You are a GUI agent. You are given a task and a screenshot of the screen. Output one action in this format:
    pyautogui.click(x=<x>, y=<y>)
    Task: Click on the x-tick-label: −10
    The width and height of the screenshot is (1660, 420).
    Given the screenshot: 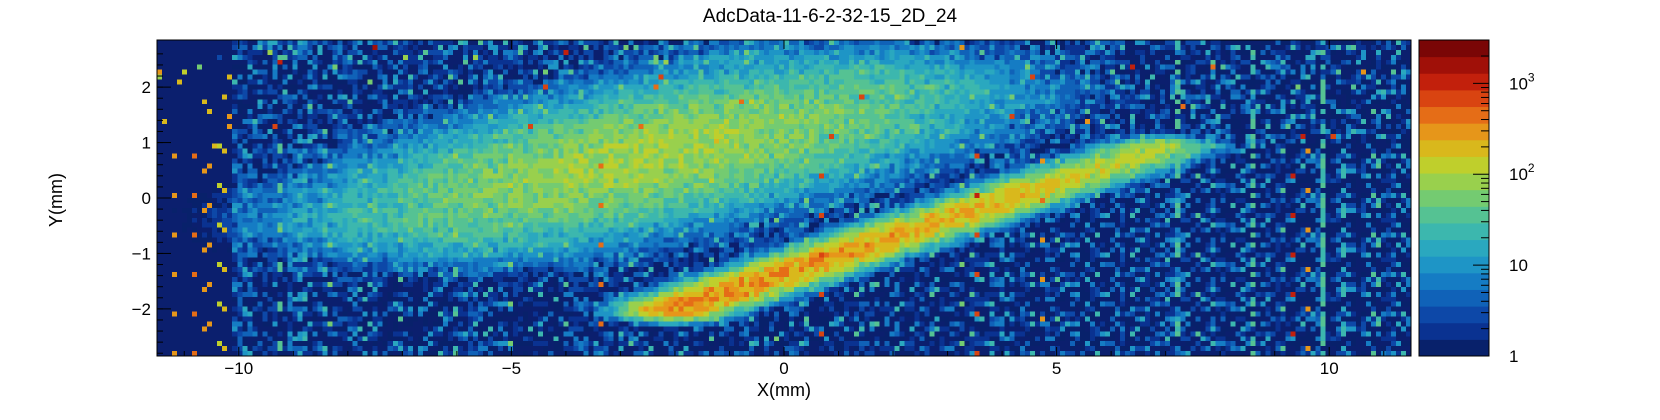 What is the action you would take?
    pyautogui.click(x=238, y=368)
    